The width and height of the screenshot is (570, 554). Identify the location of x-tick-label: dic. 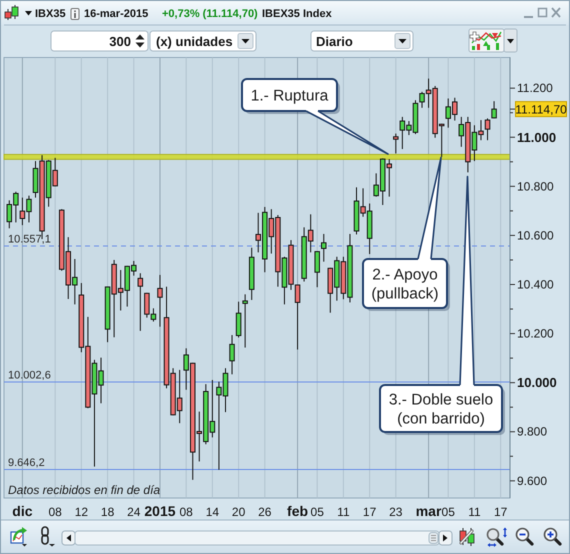
(22, 511).